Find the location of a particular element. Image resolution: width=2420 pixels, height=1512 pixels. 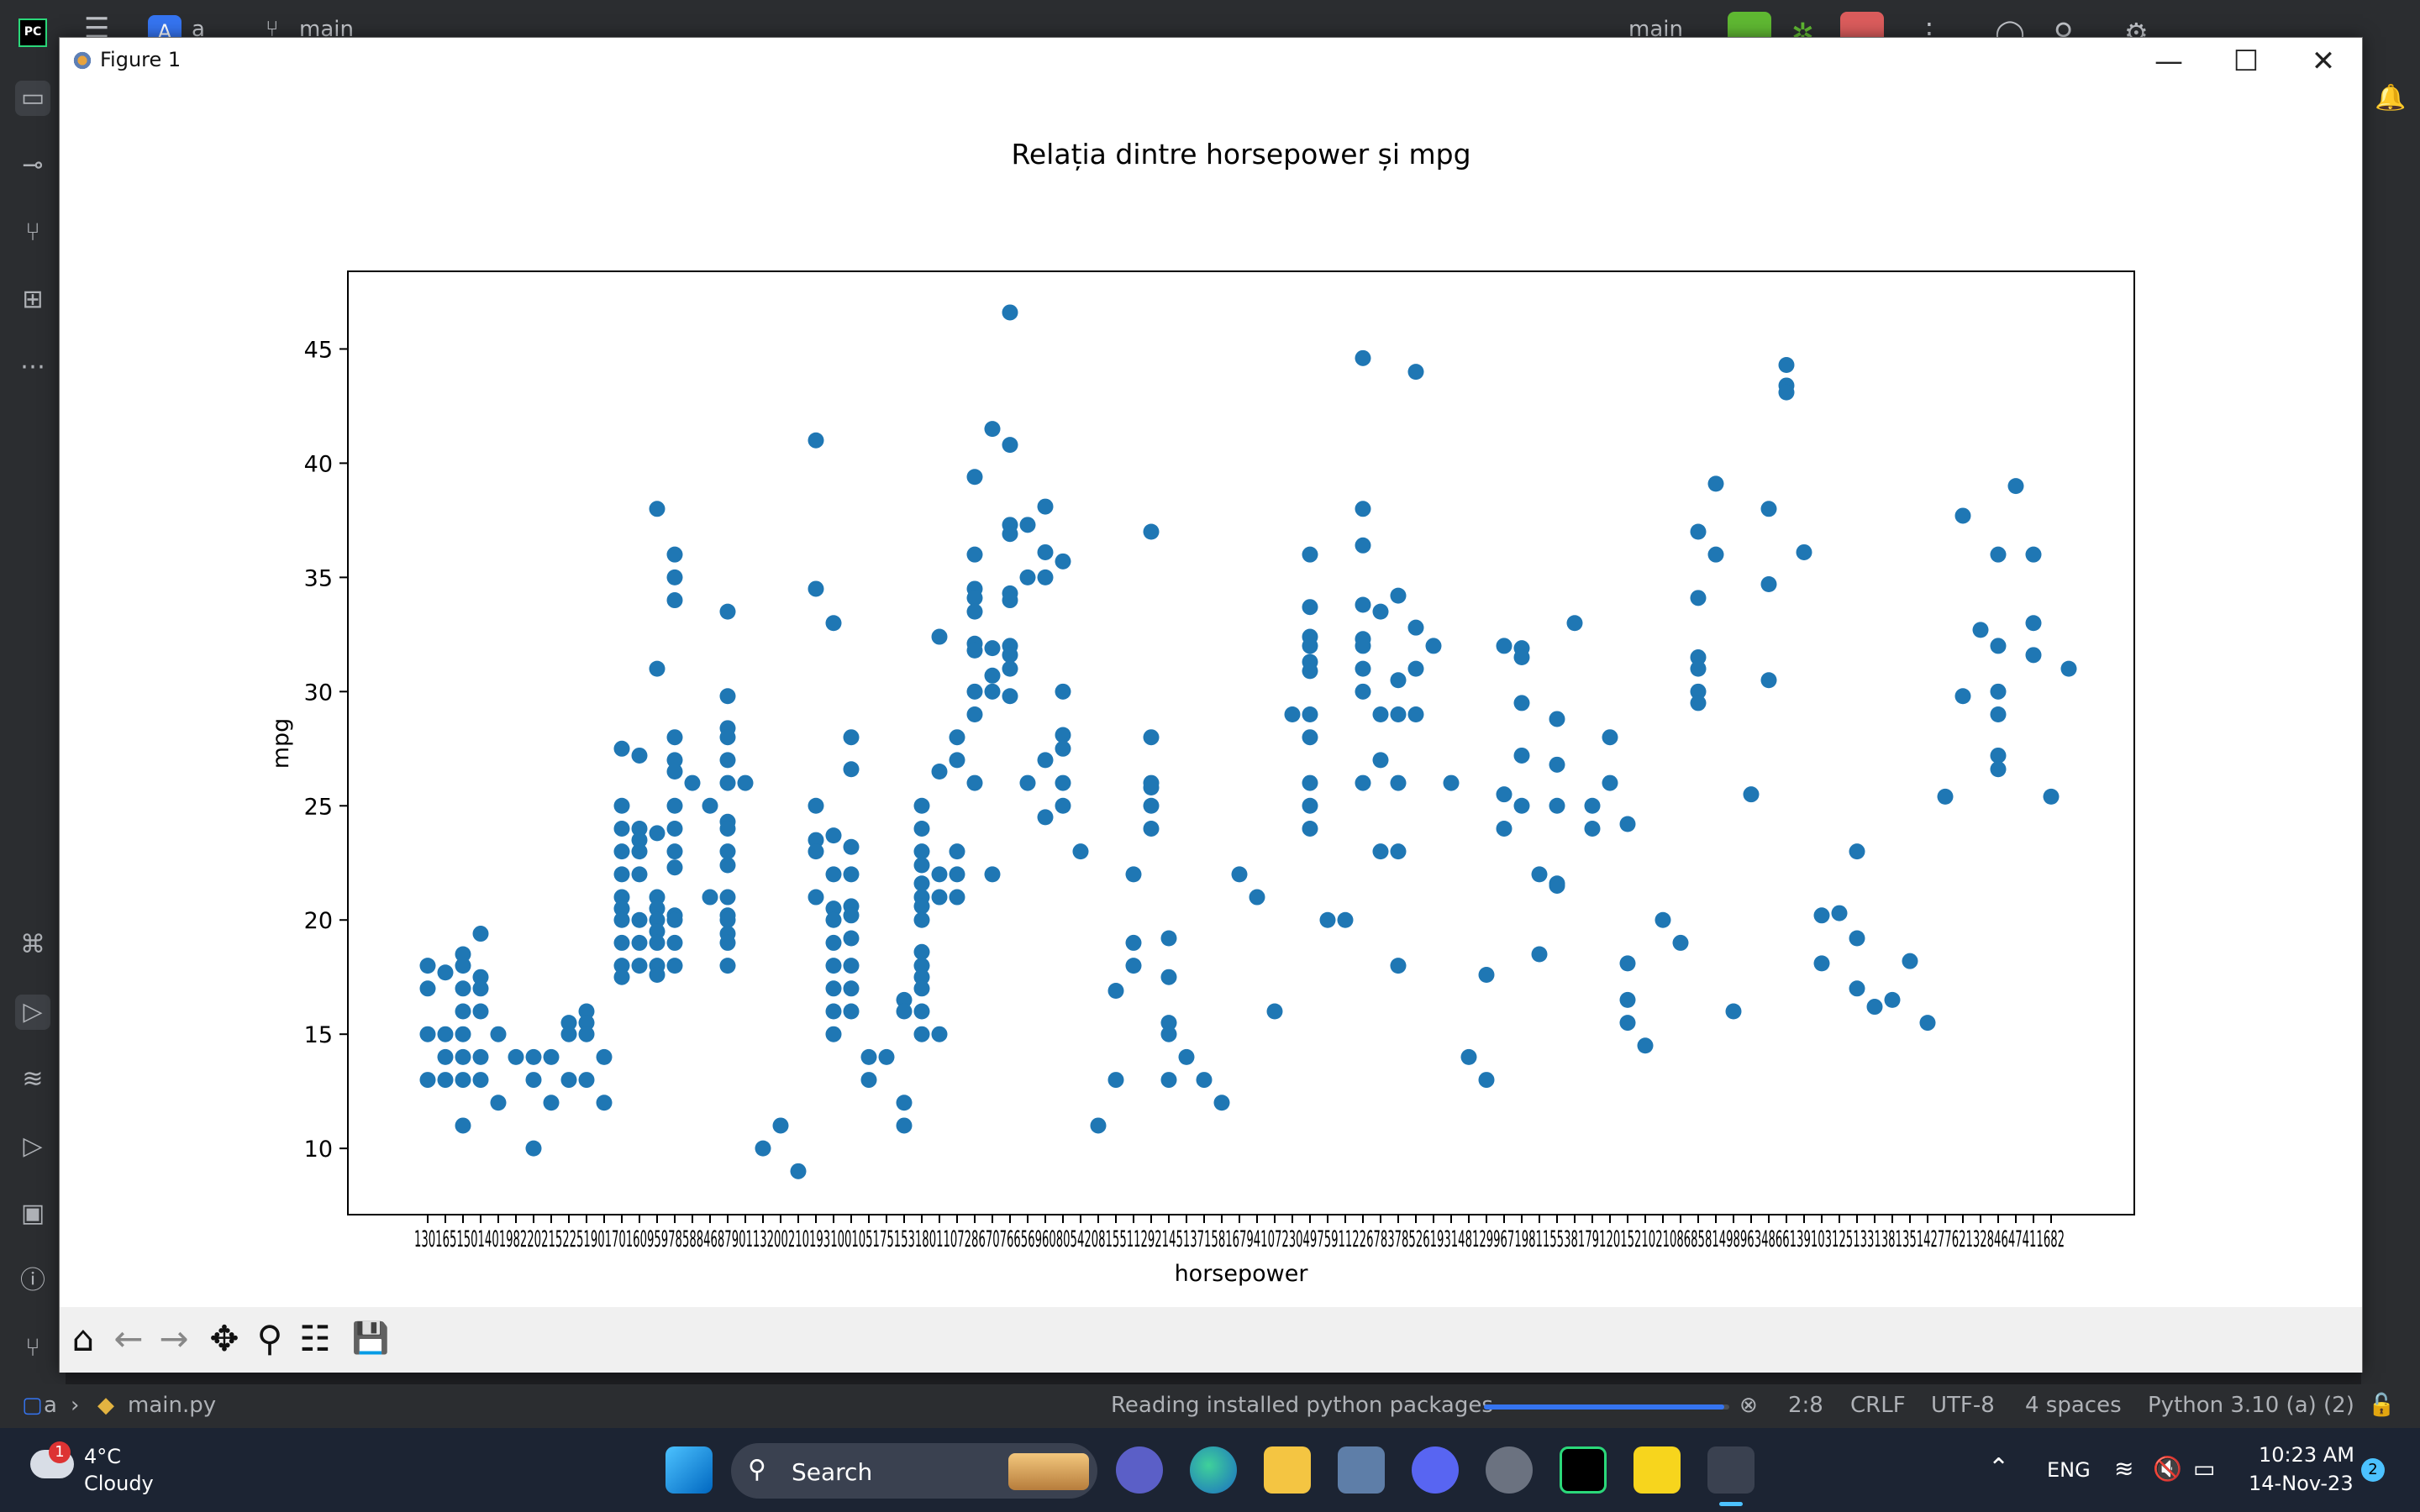

matplotlib-taskbar-icon is located at coordinates (1731, 1470).